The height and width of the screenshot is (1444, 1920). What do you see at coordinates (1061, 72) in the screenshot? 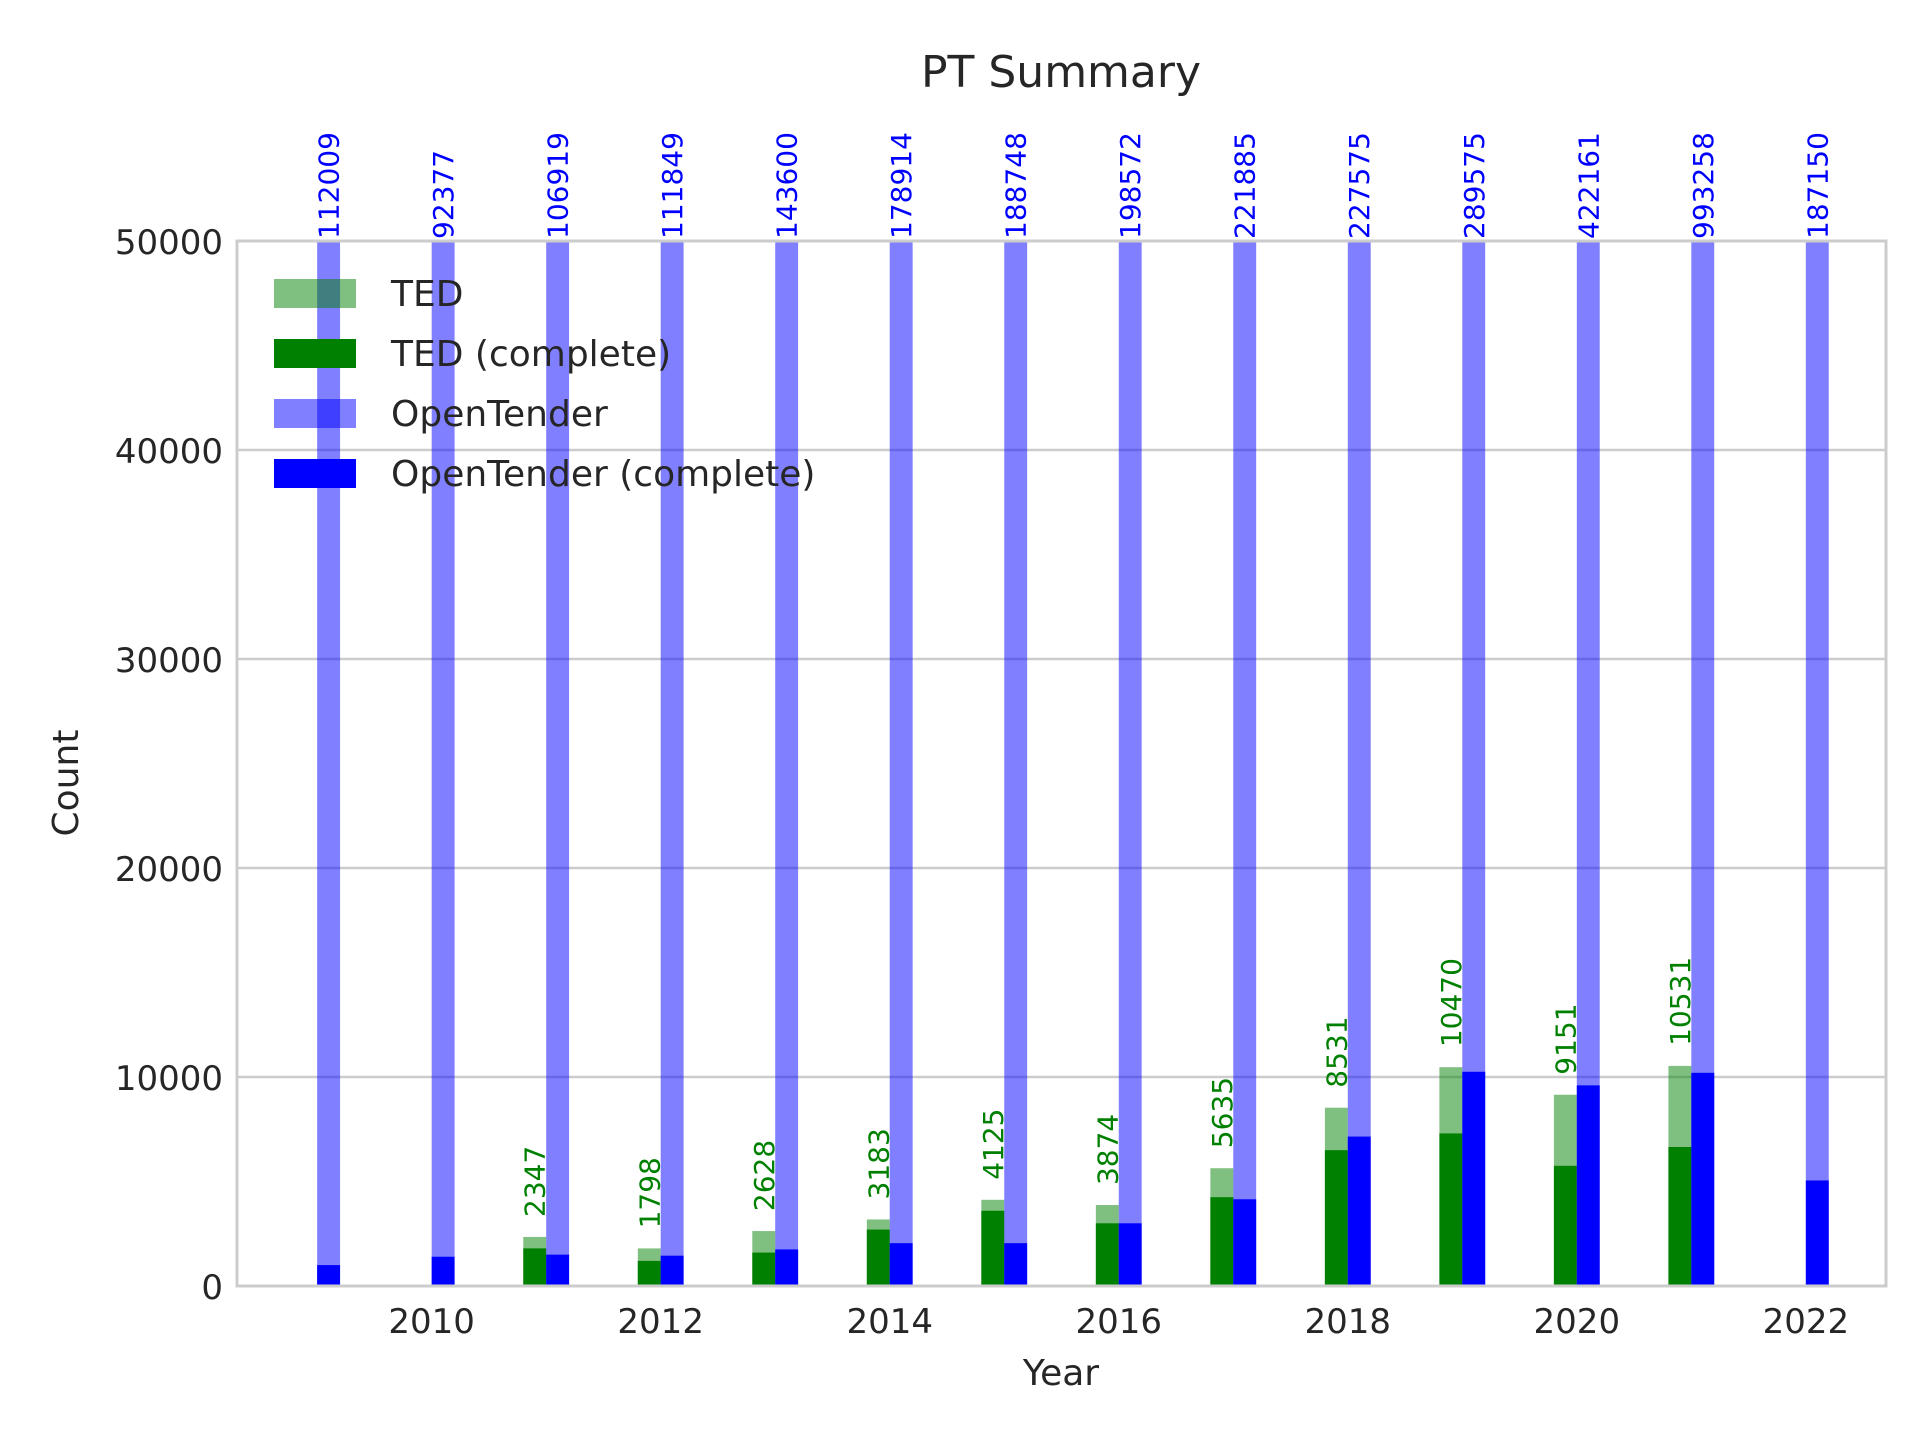
I see `chart-title: PT Summary` at bounding box center [1061, 72].